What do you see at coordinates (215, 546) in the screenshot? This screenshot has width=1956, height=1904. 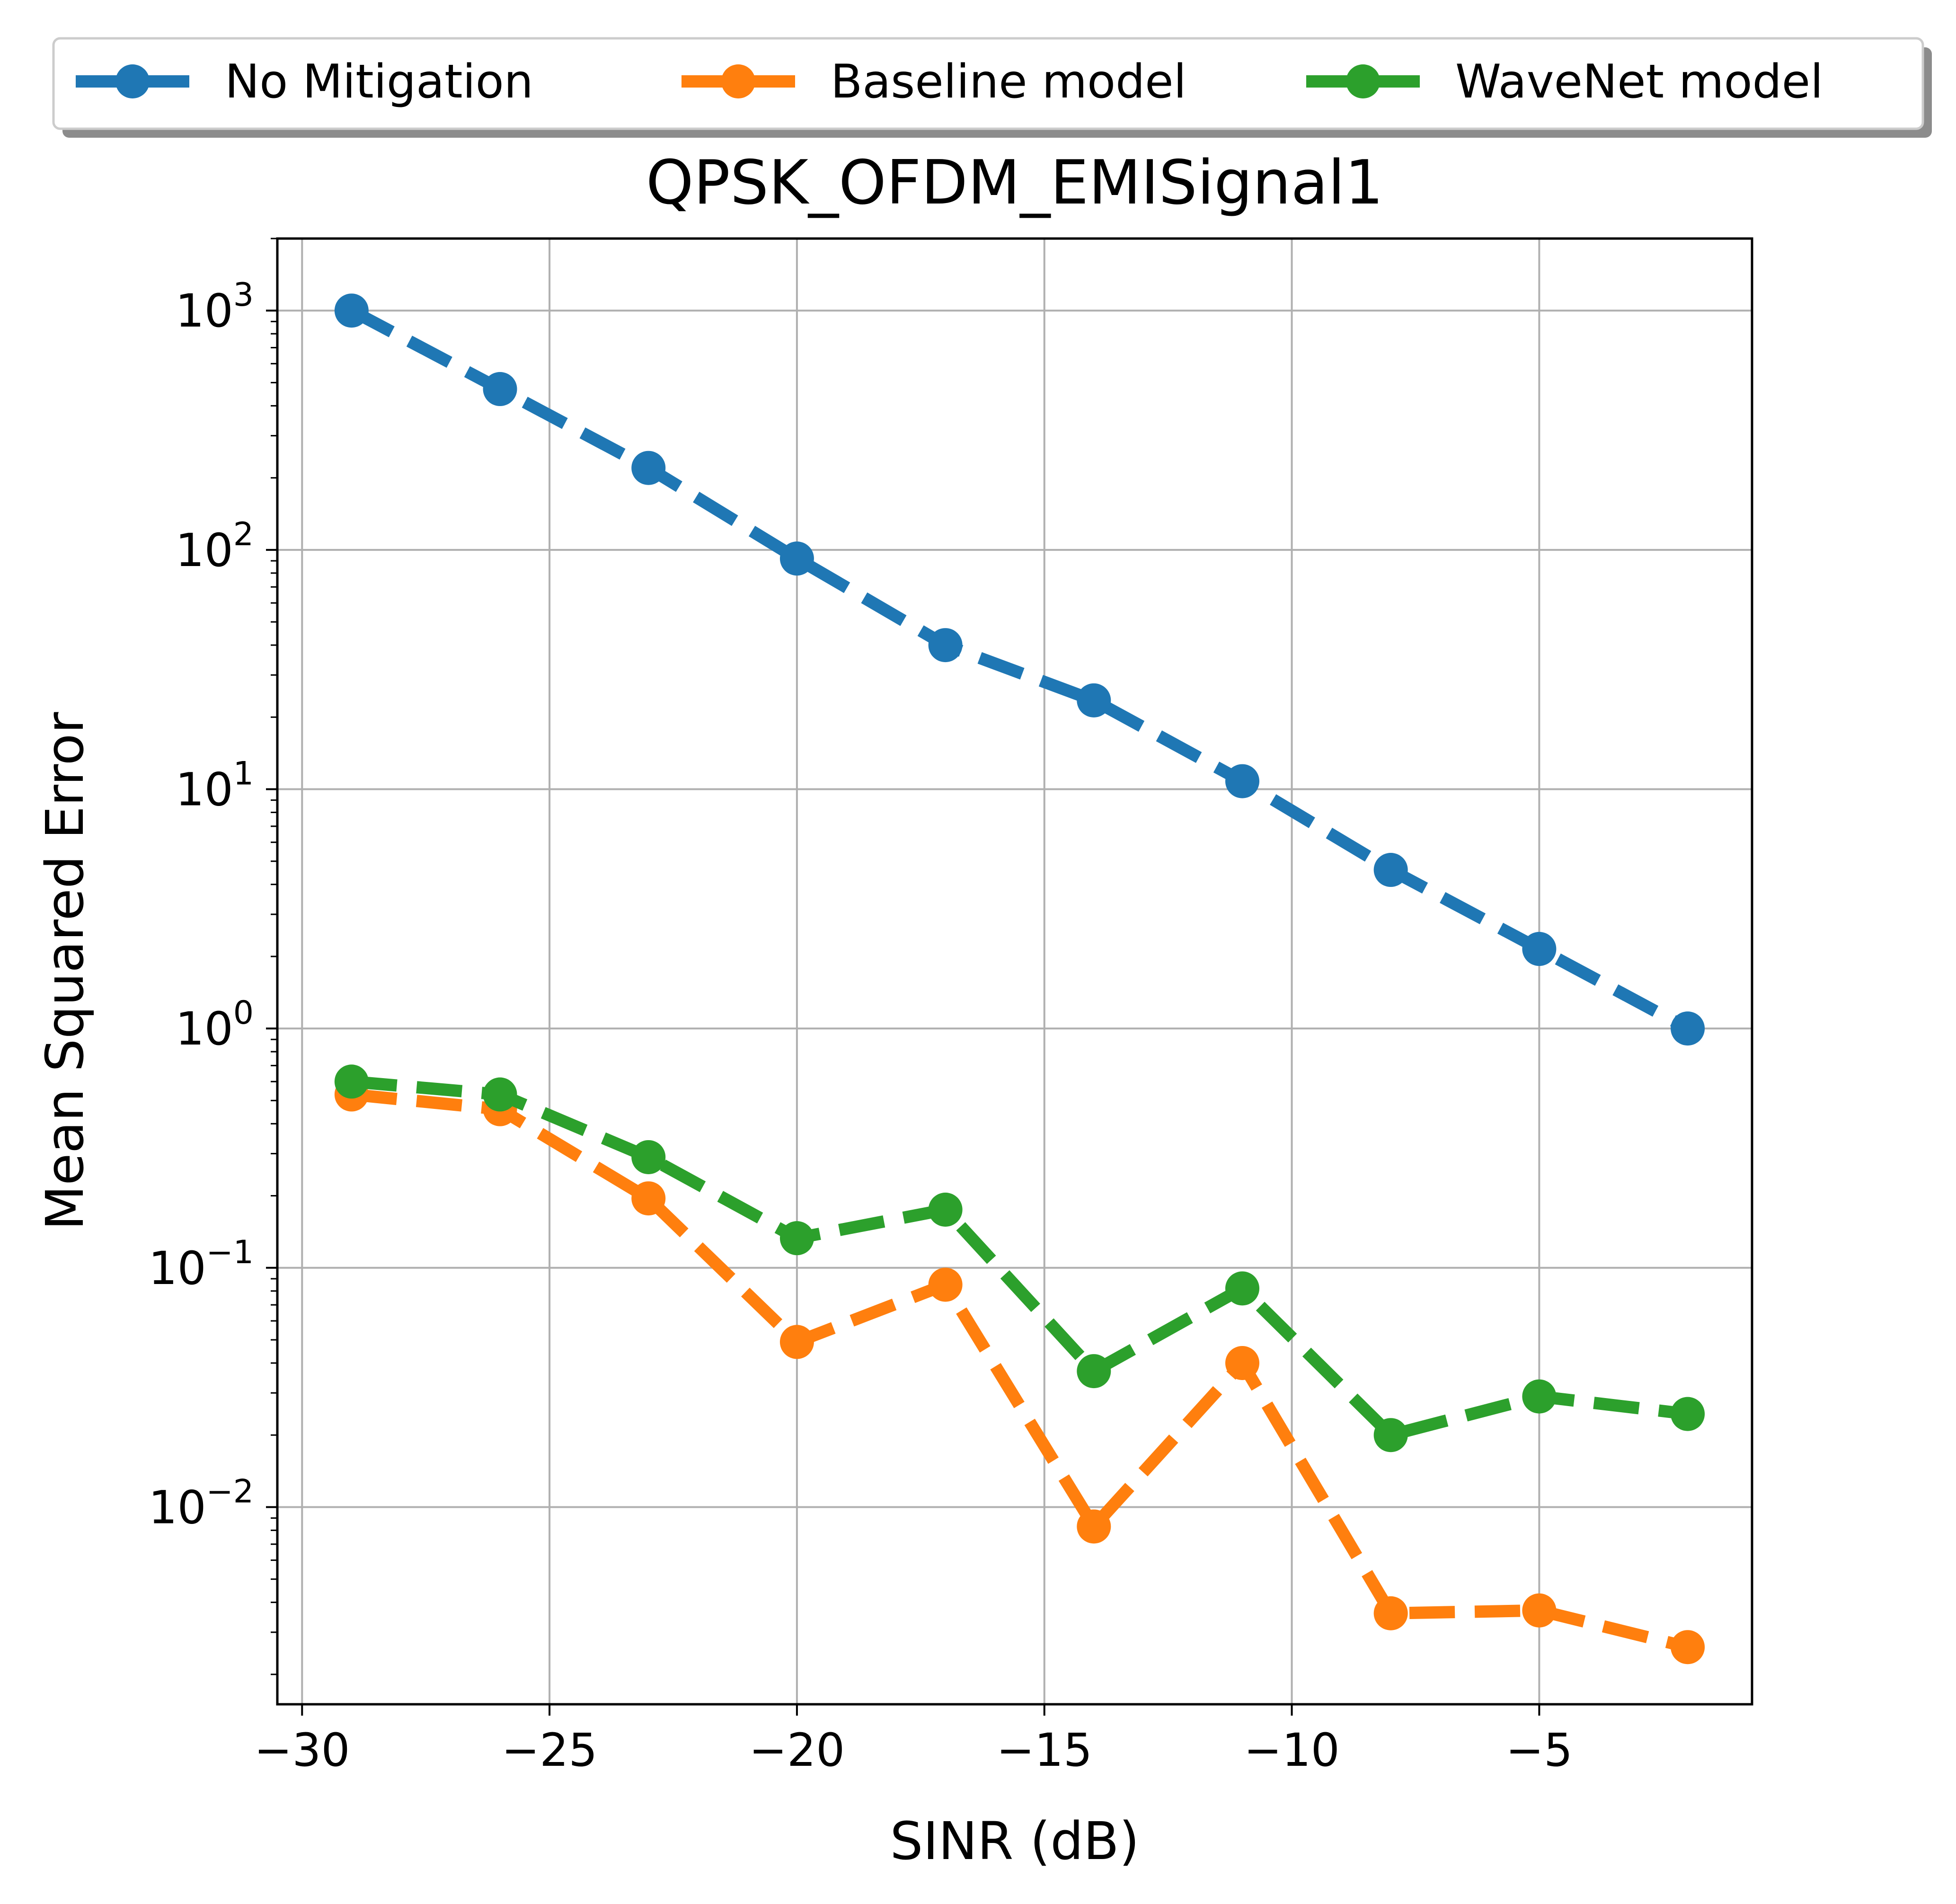 I see `y-tick-label: 10²` at bounding box center [215, 546].